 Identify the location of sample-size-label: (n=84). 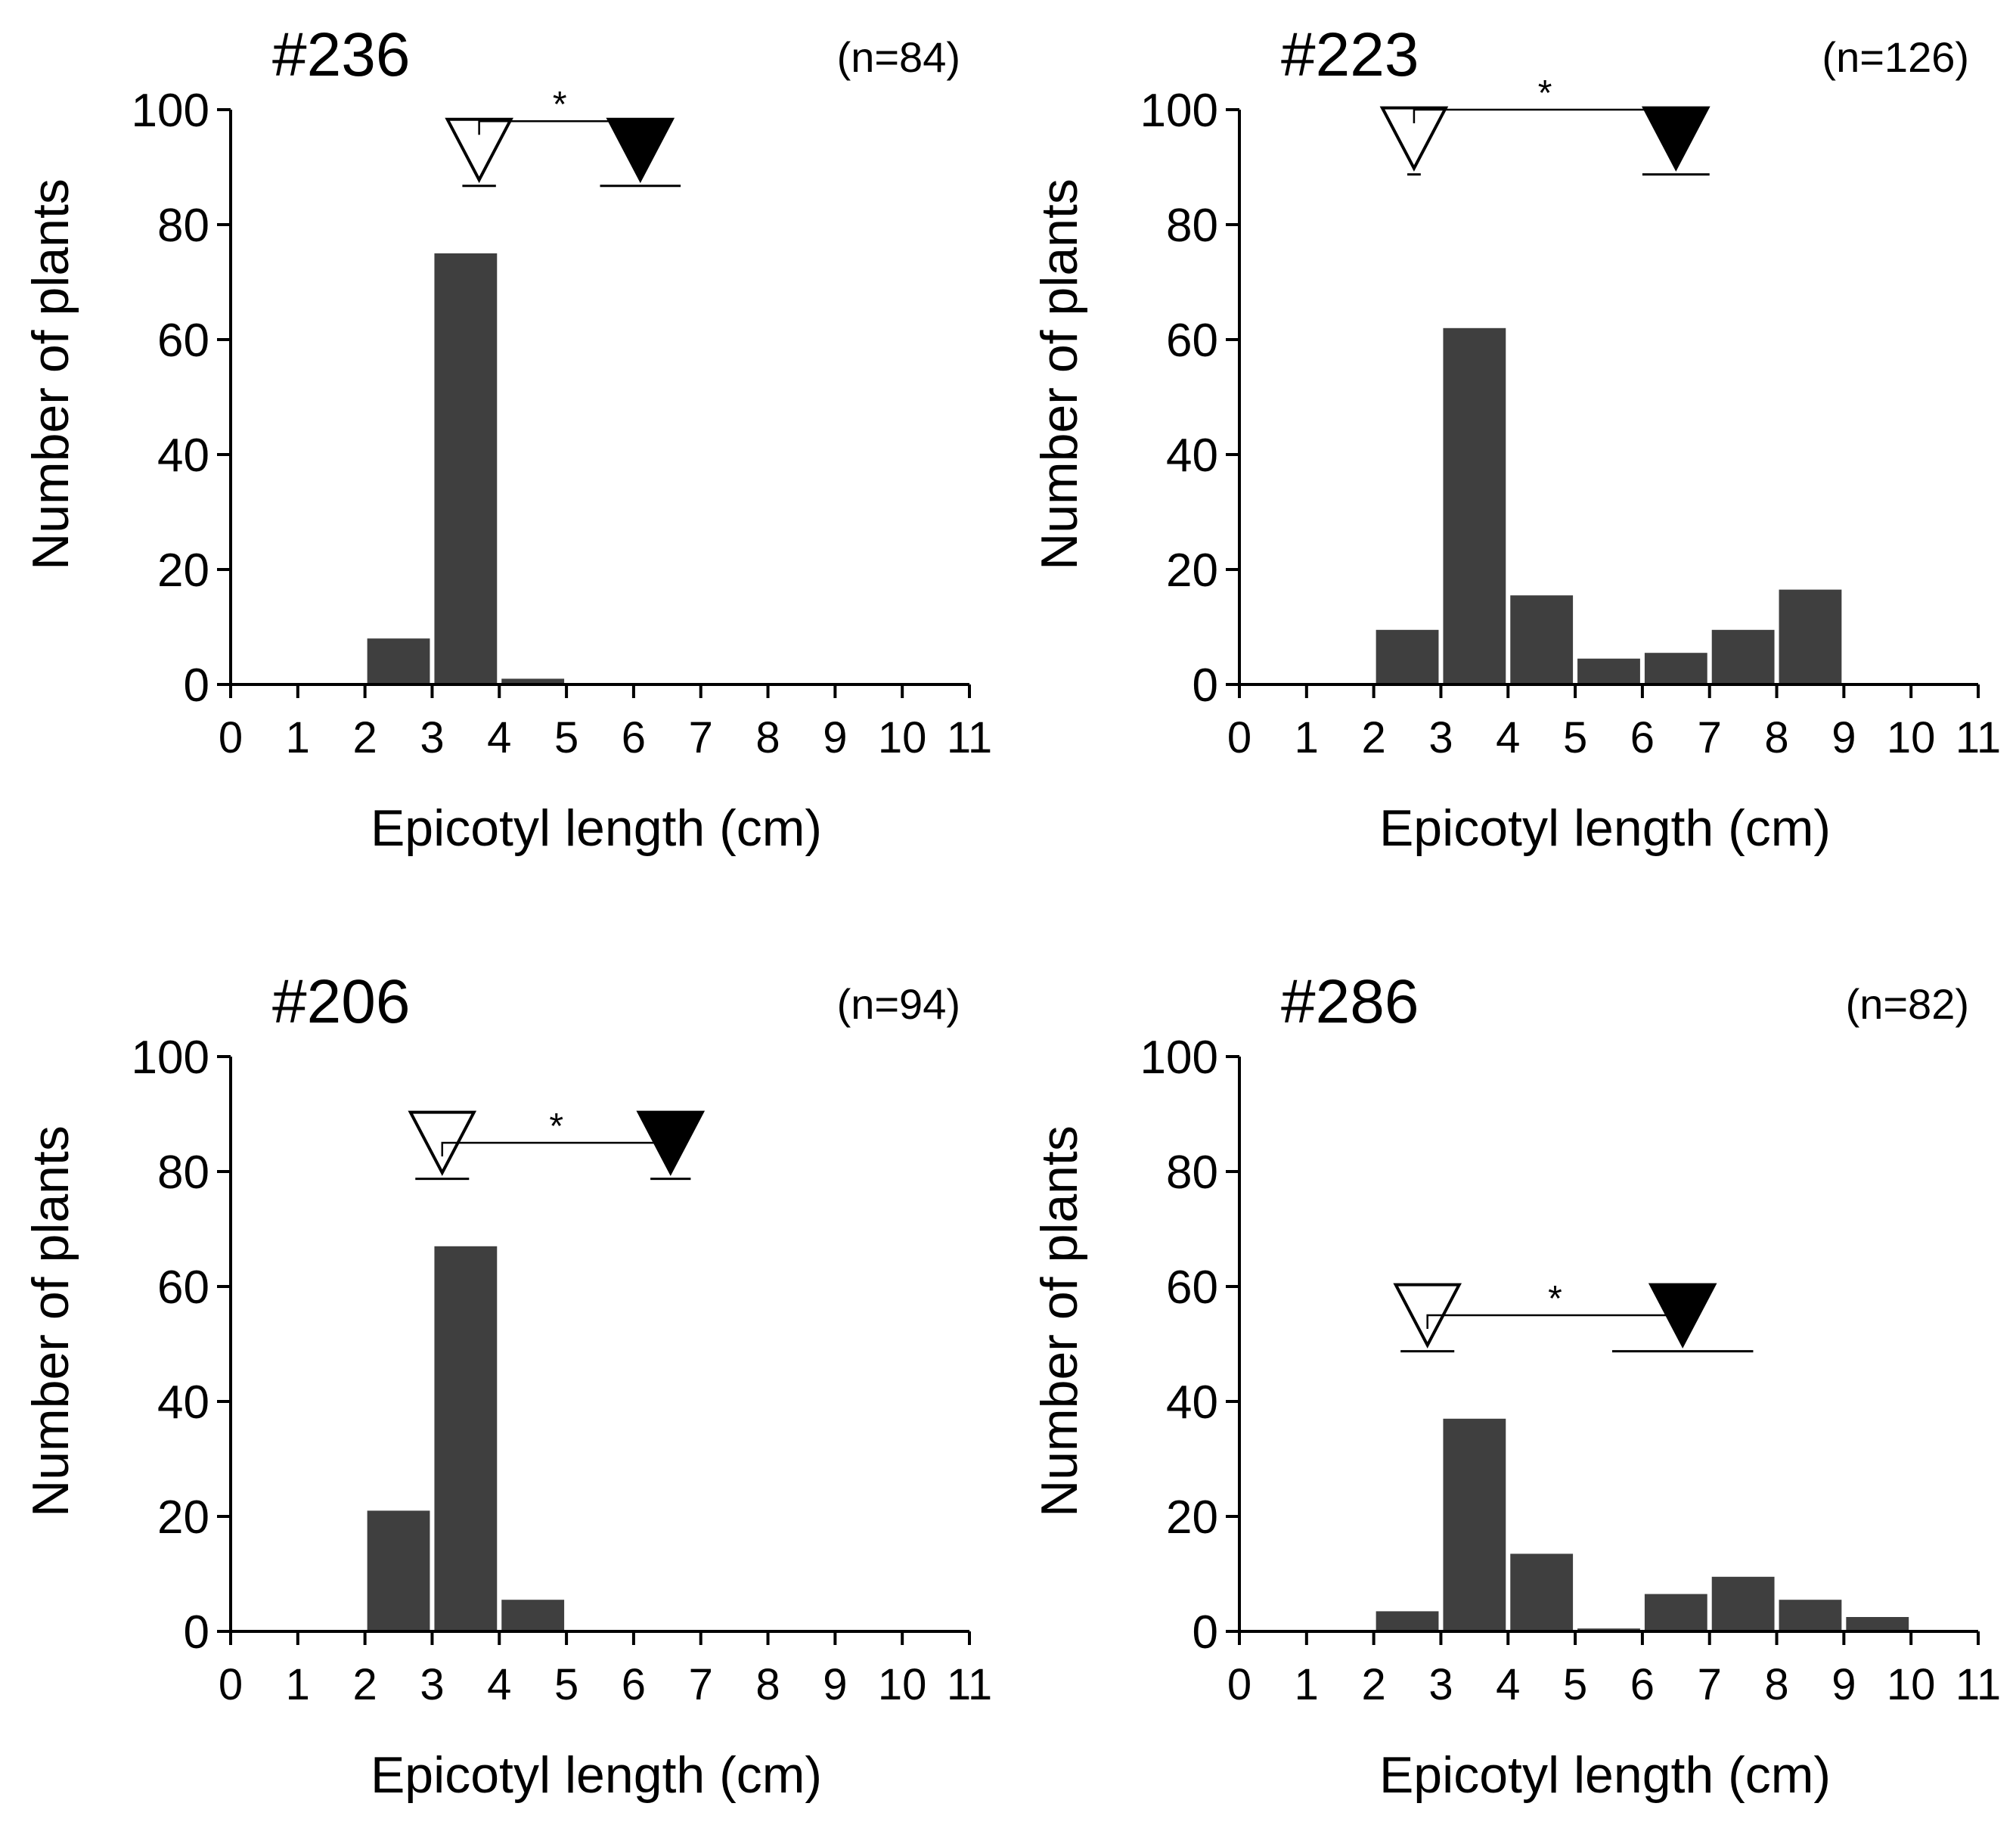
(898, 57).